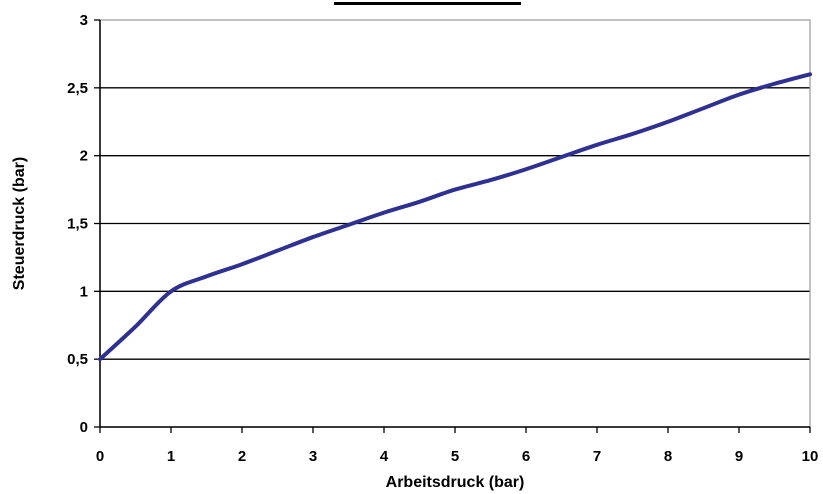  I want to click on y-axis-label: Steuerdruck (bar), so click(19, 223).